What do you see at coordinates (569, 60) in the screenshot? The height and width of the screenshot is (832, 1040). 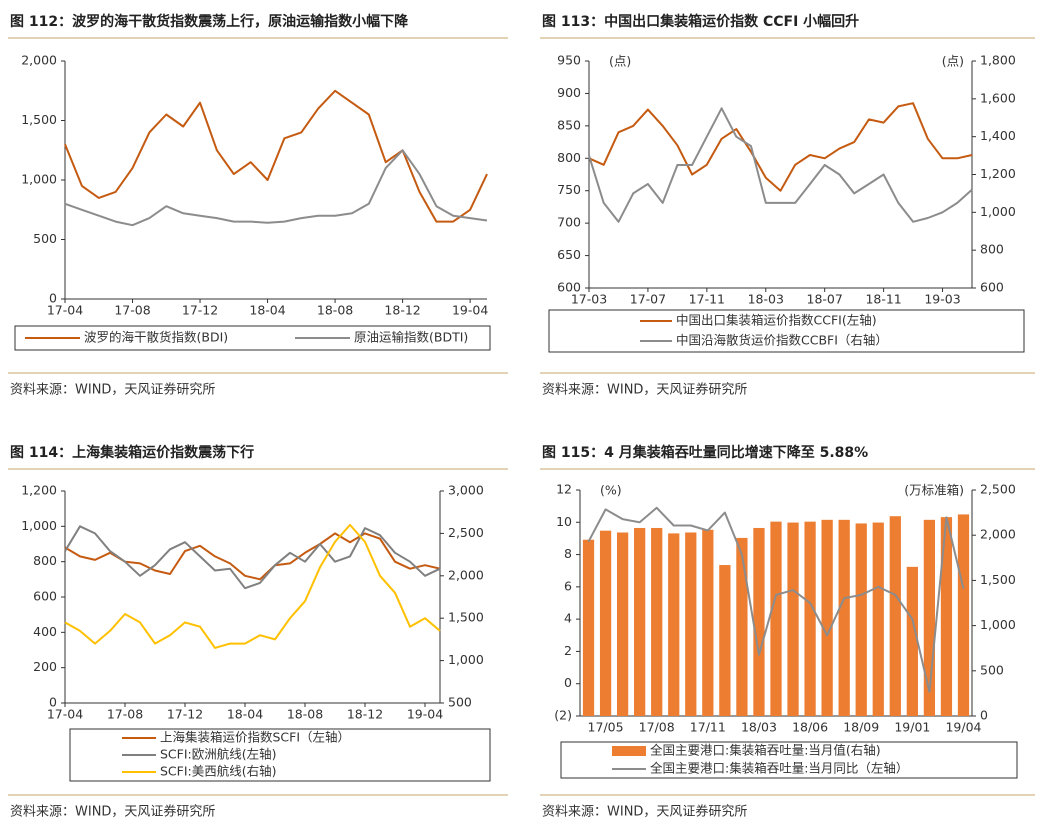 I see `y-tick-label: 950` at bounding box center [569, 60].